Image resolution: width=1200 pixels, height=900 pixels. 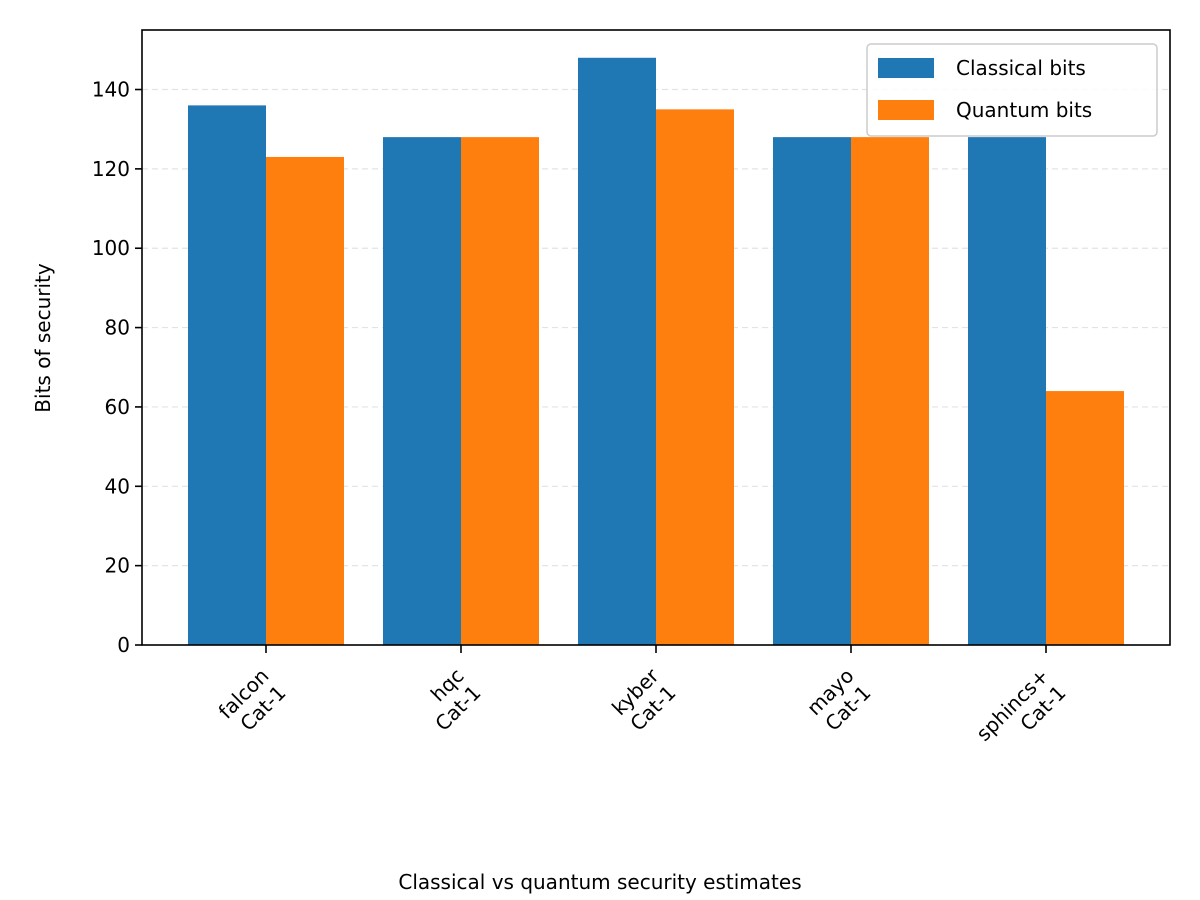 I want to click on bar-classical-kyber, so click(x=617, y=351).